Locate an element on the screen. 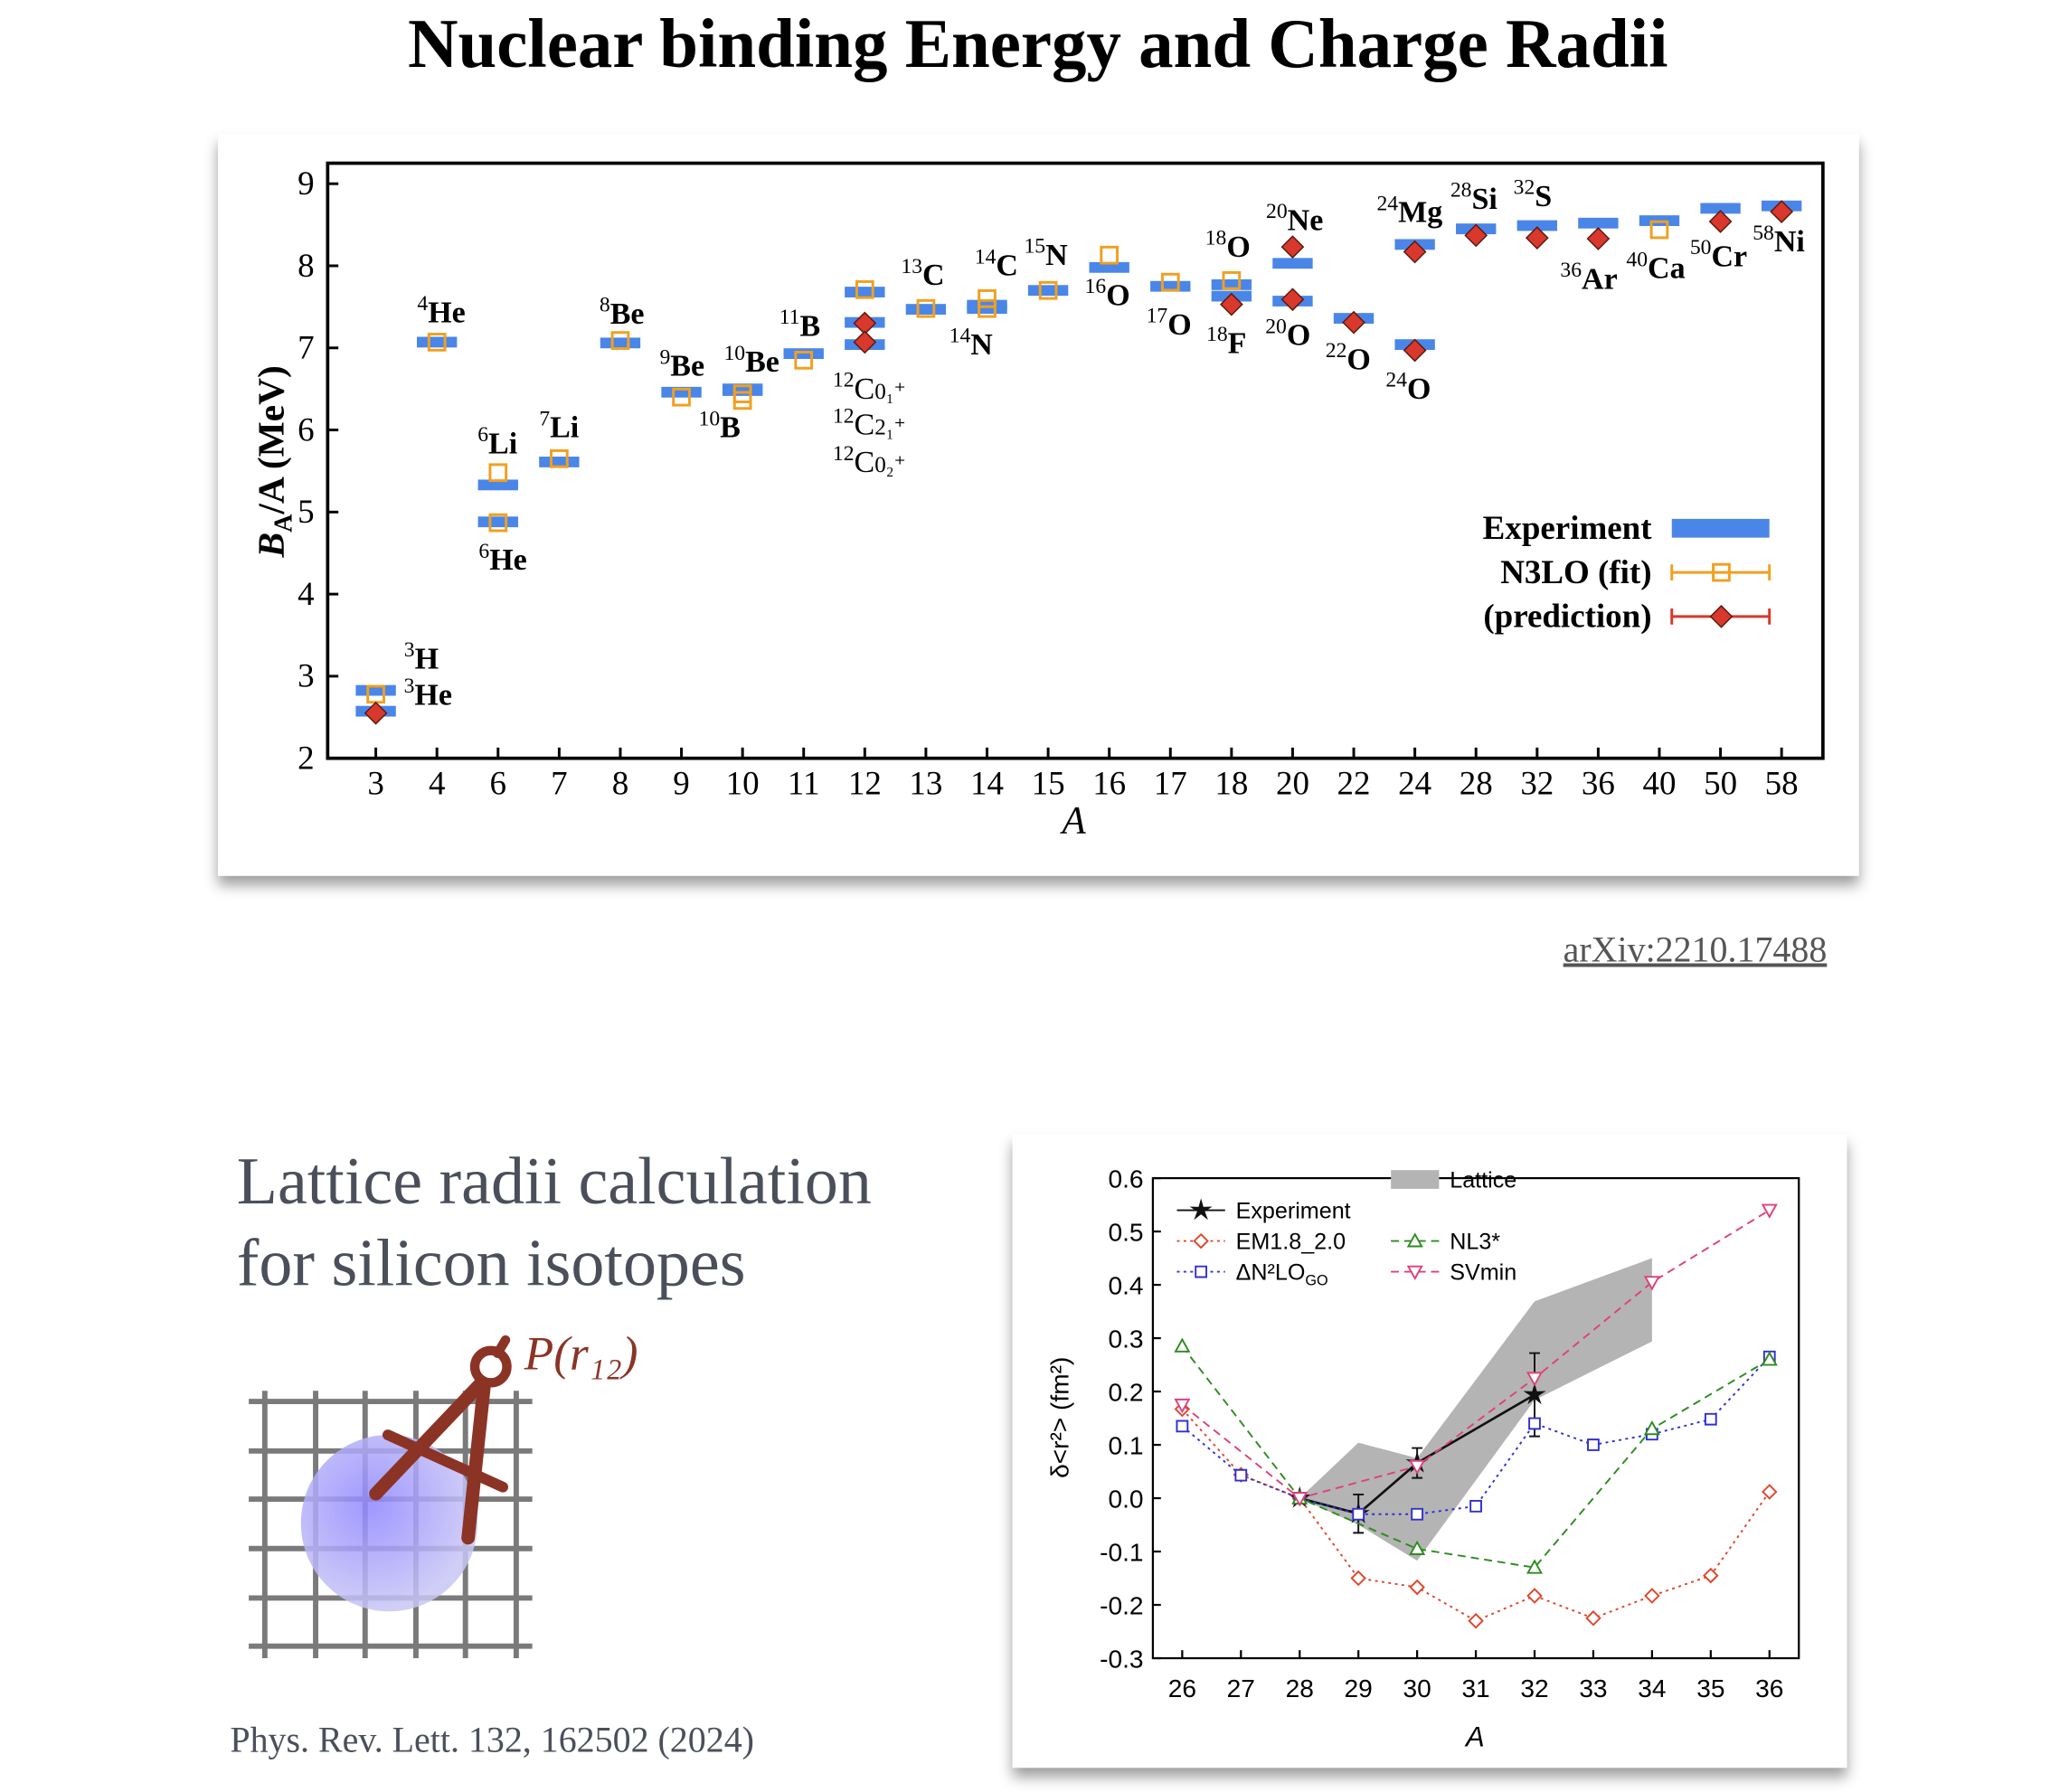  element: Ca is located at coordinates (1667, 269).